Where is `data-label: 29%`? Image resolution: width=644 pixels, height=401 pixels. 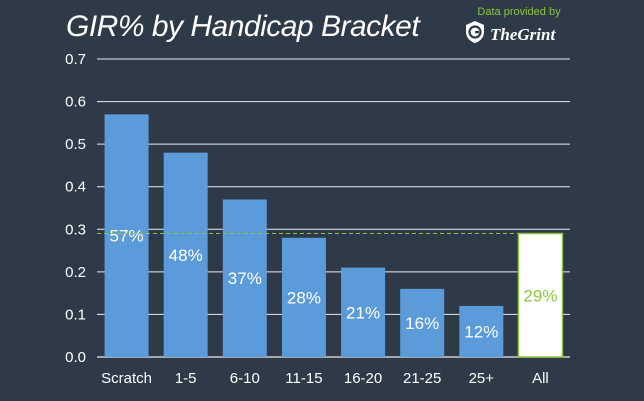 data-label: 29% is located at coordinates (540, 295).